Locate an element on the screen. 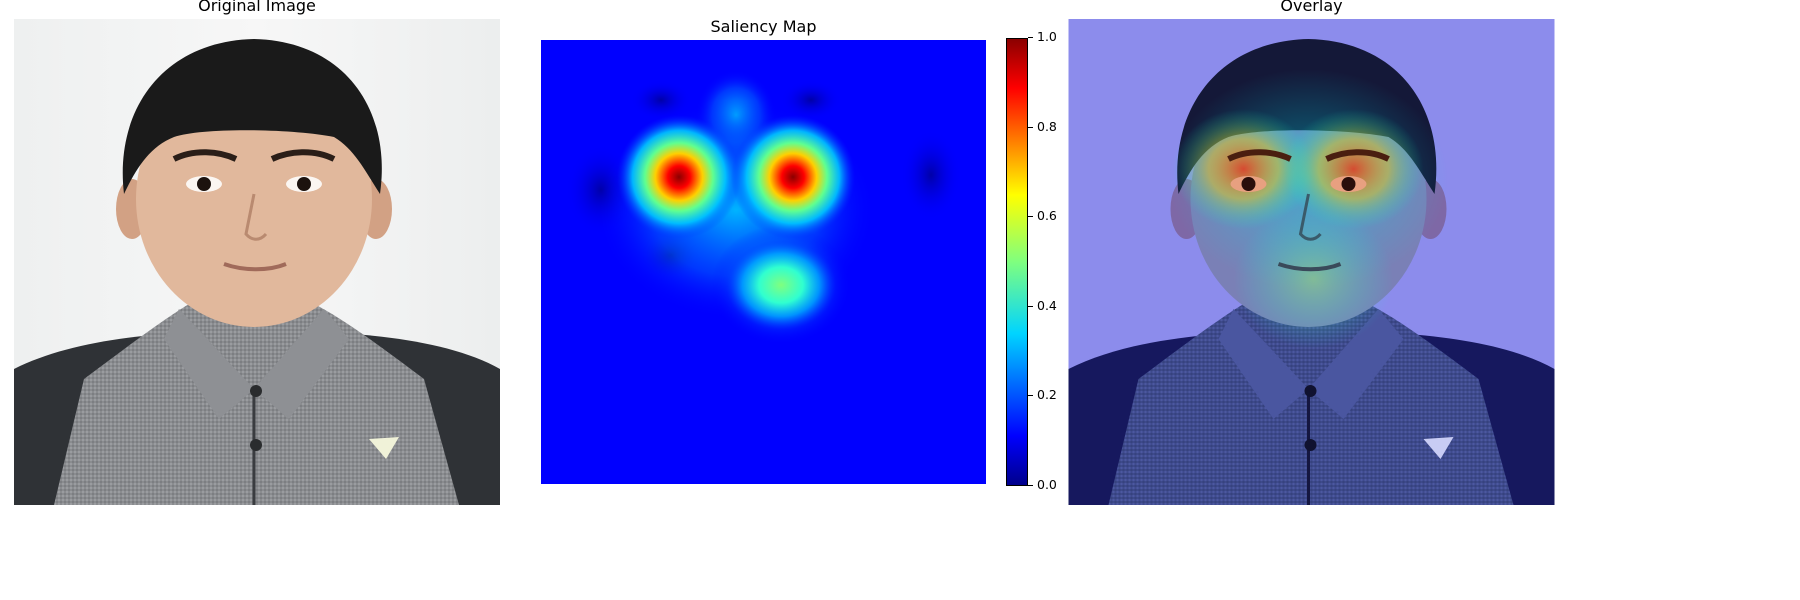  colorbar is located at coordinates (1017, 262).